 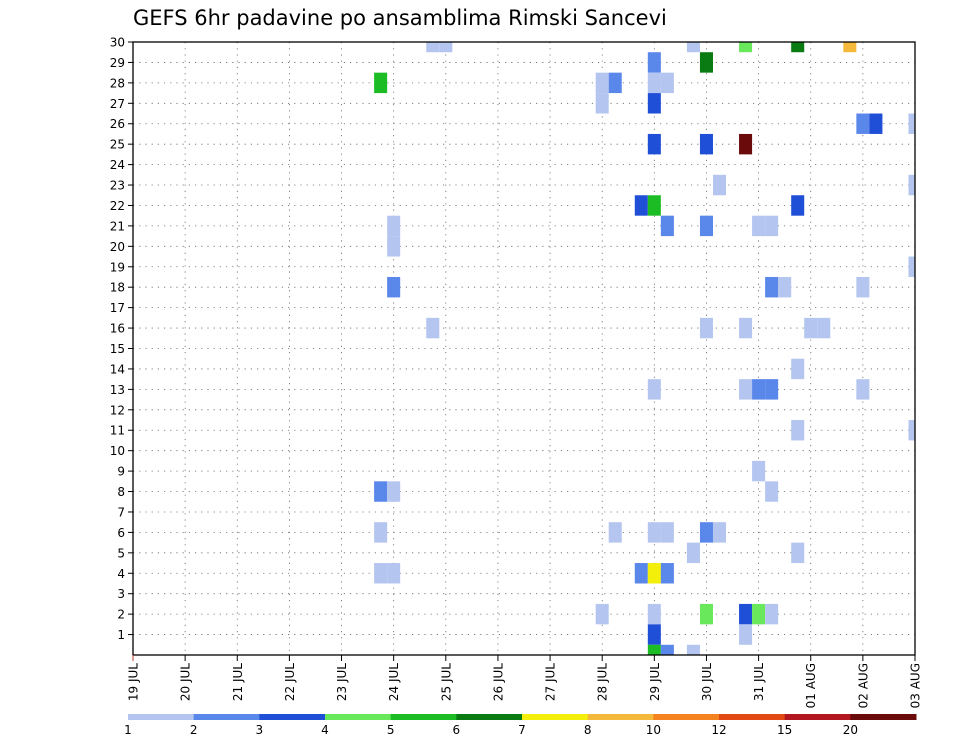 What do you see at coordinates (238, 682) in the screenshot?
I see `x-tick-label: 21 JUL` at bounding box center [238, 682].